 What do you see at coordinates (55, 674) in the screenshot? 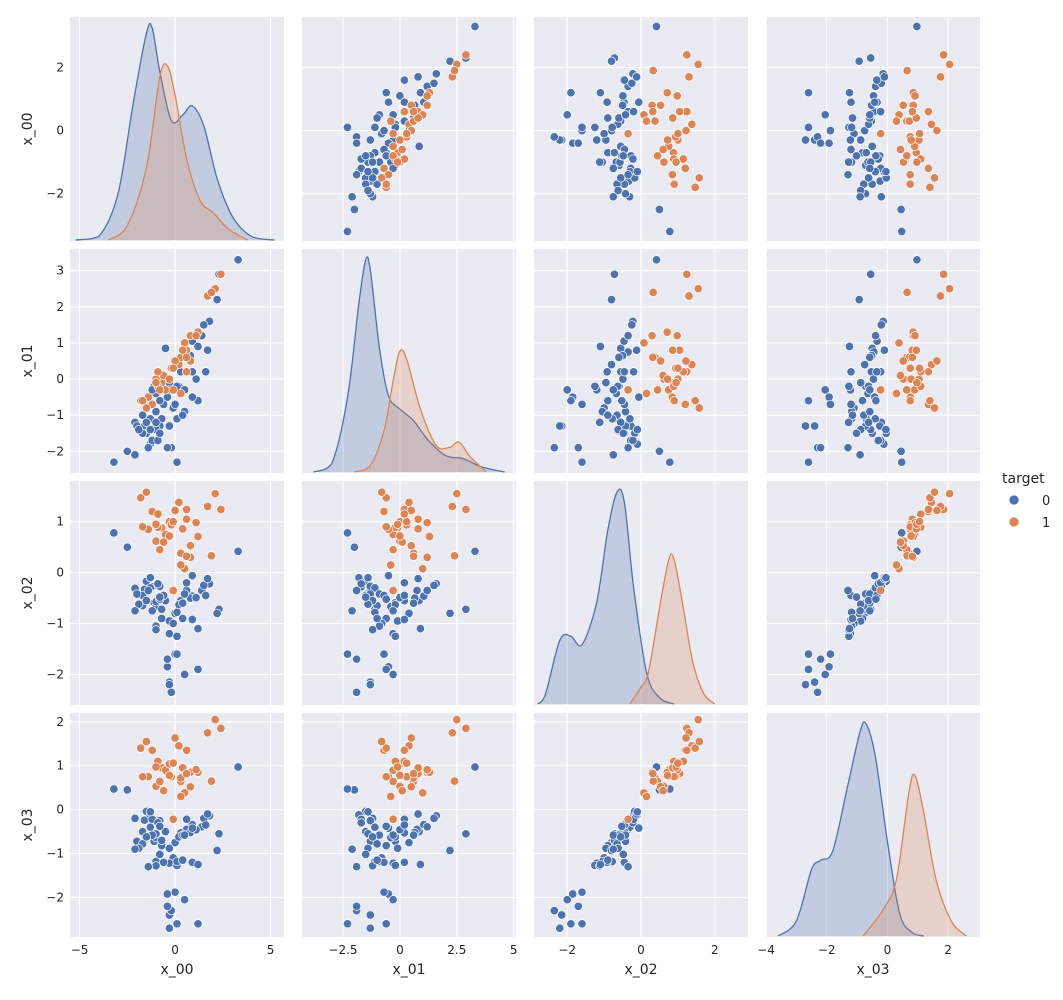
I see `y-tick-label: −2` at bounding box center [55, 674].